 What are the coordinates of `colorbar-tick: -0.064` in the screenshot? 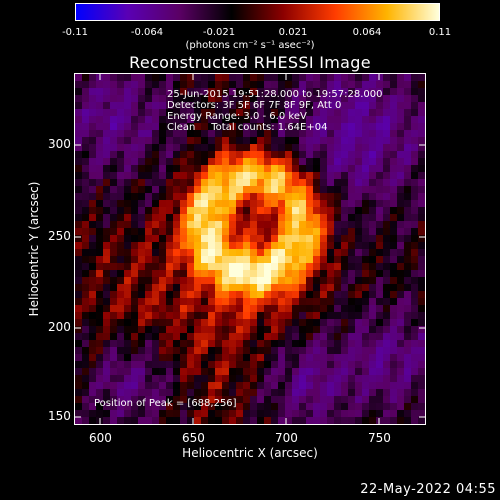 It's located at (147, 32).